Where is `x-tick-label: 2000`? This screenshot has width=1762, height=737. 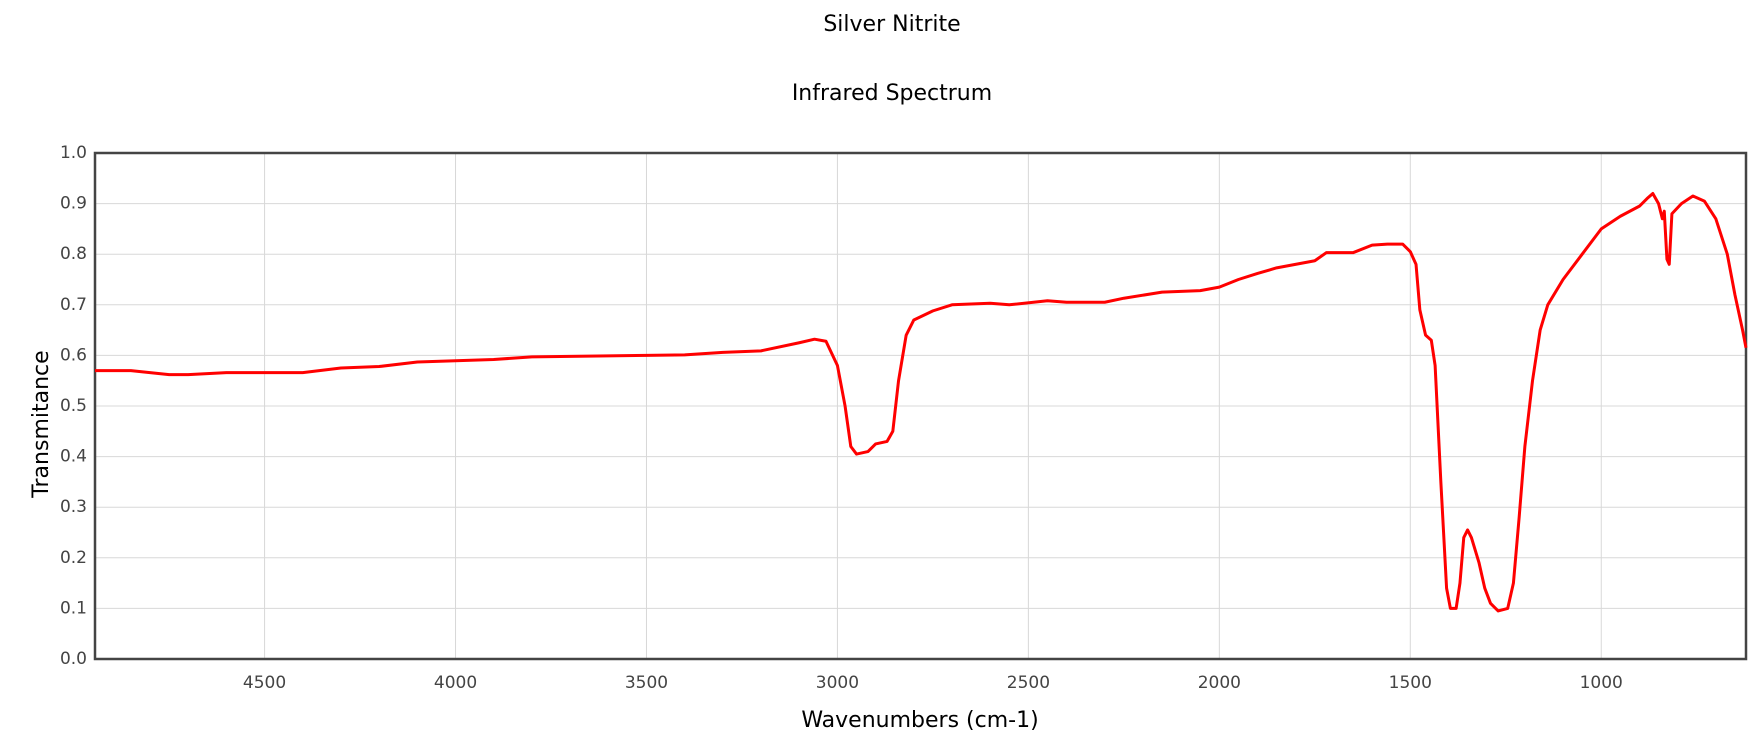 x-tick-label: 2000 is located at coordinates (1219, 683).